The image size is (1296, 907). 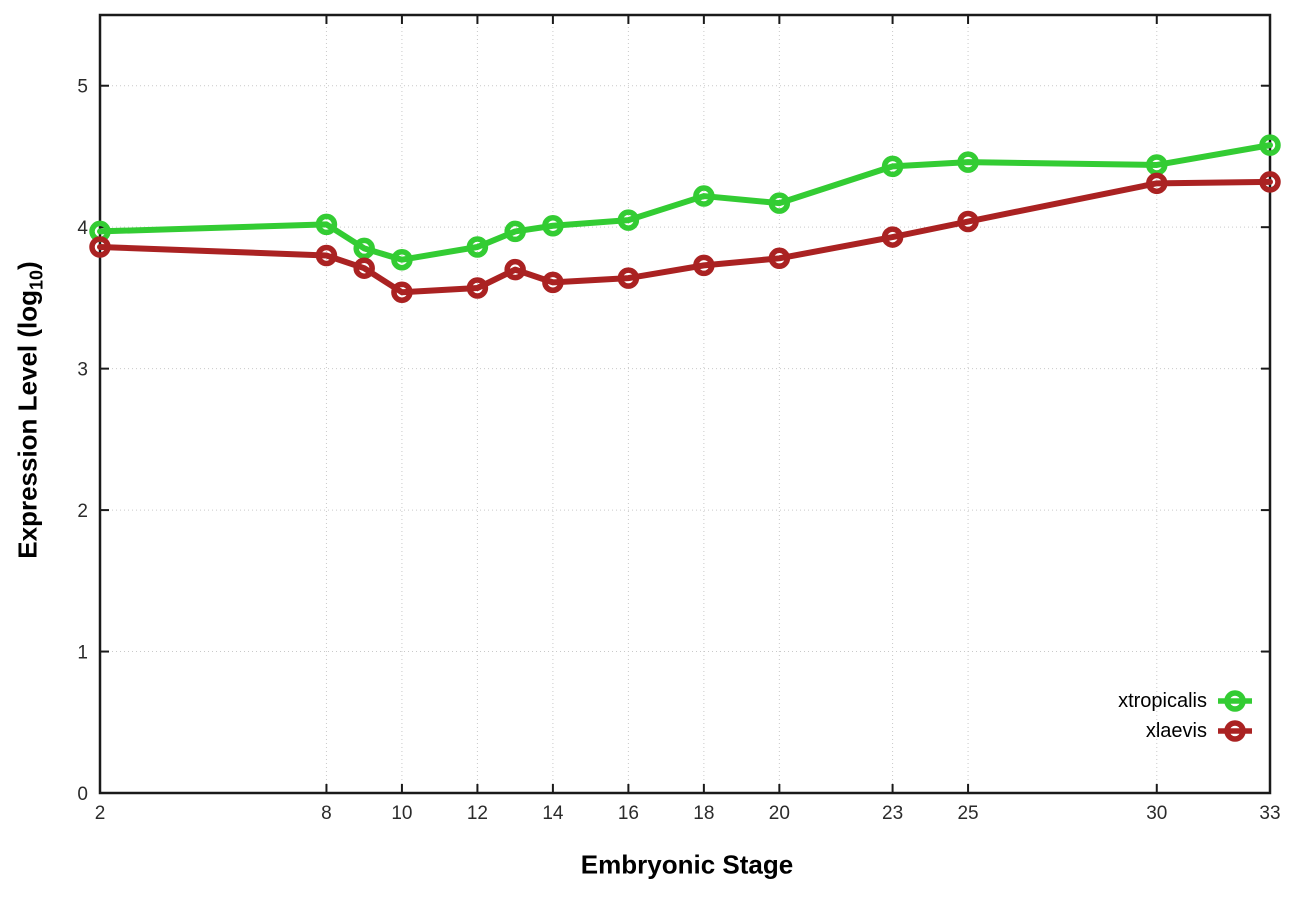 What do you see at coordinates (82, 794) in the screenshot?
I see `y-tick-label: 0` at bounding box center [82, 794].